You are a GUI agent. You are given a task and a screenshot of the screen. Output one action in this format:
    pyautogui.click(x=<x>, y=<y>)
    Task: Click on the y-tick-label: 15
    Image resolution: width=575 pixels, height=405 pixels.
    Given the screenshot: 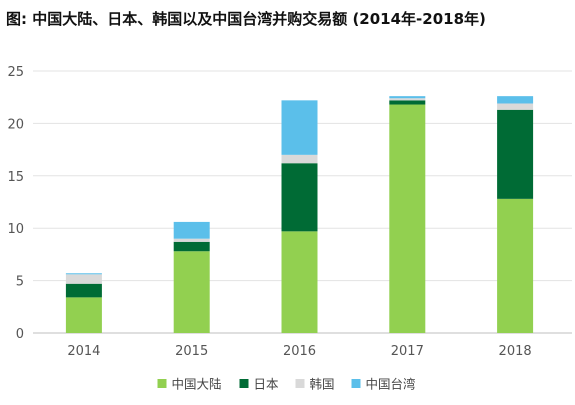 What is the action you would take?
    pyautogui.click(x=15, y=177)
    